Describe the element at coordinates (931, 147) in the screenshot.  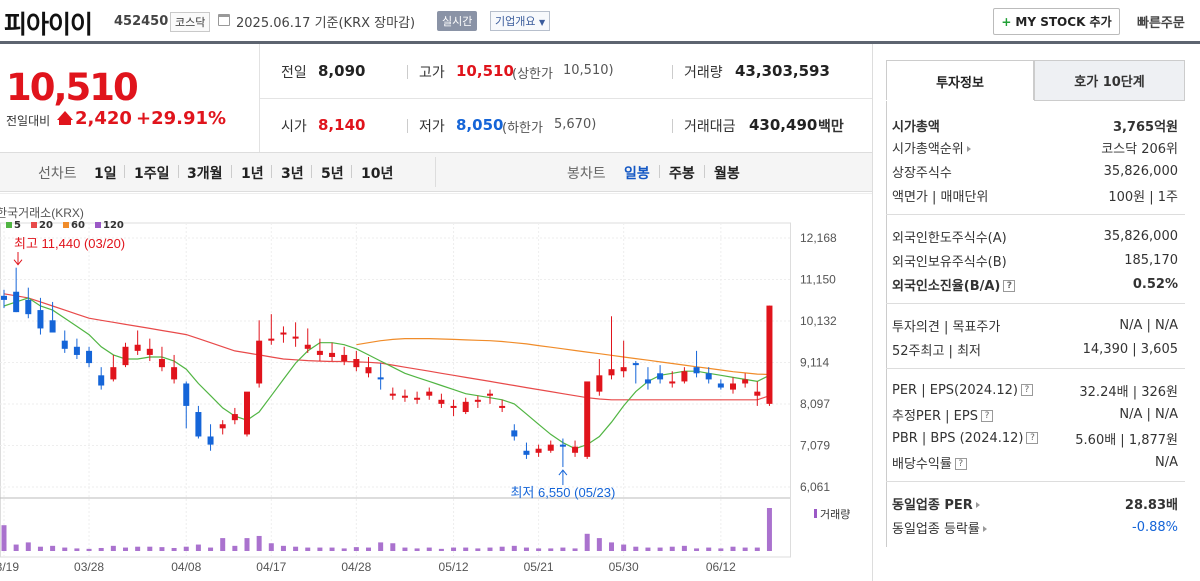
I see `info-row-label: 시가총액순위` at that location.